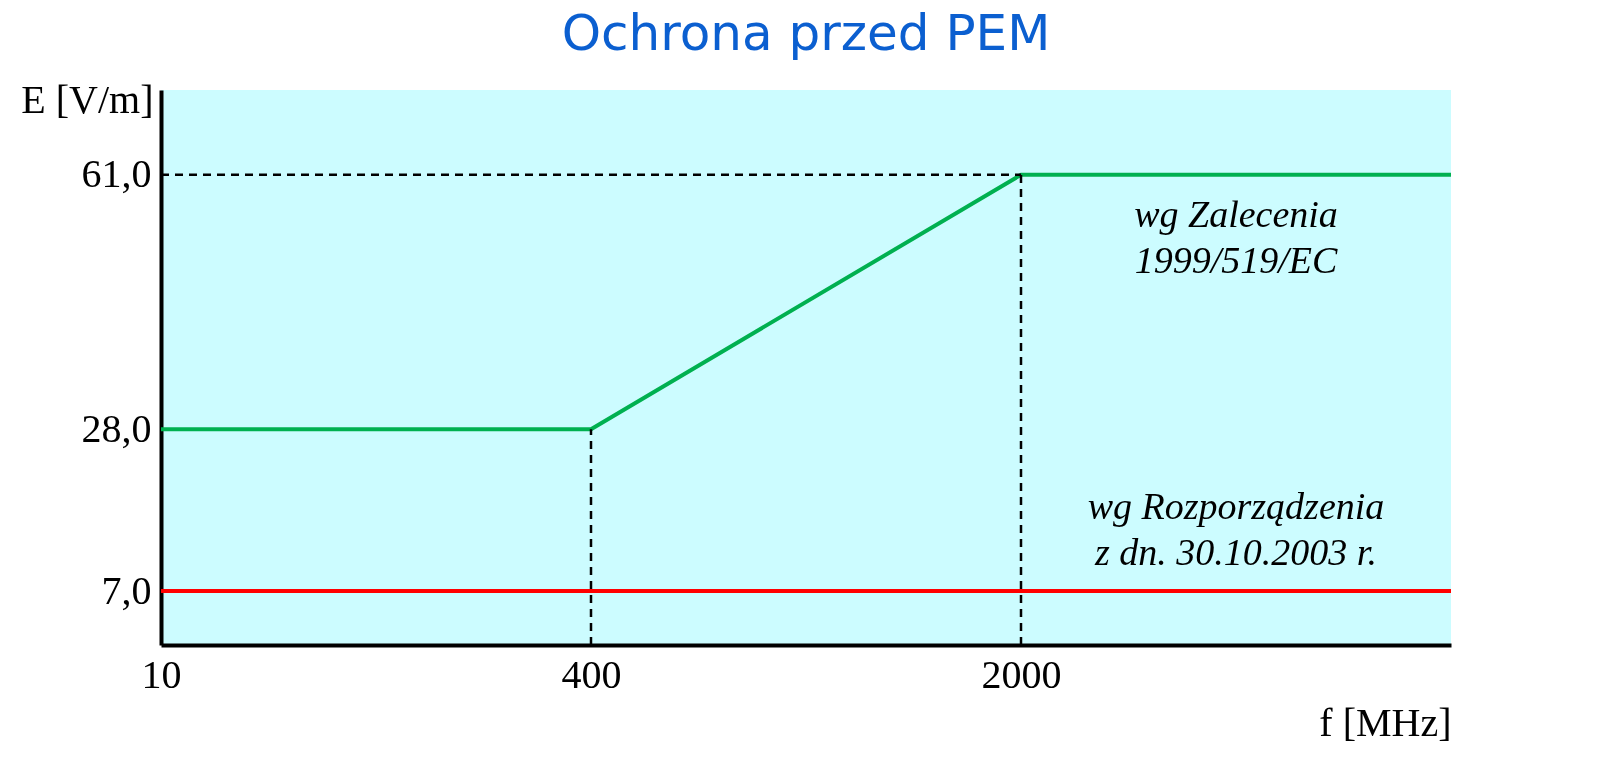  What do you see at coordinates (591, 674) in the screenshot?
I see `x-tick-label: 400` at bounding box center [591, 674].